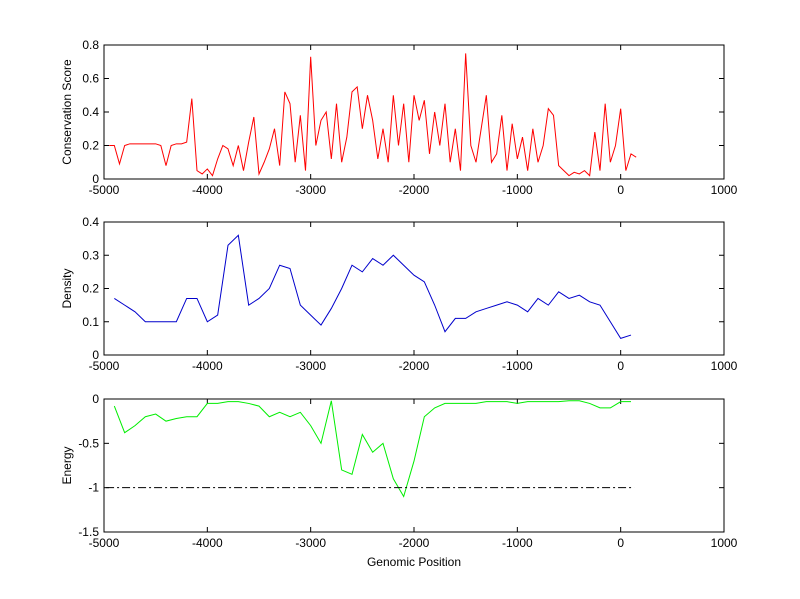 The width and height of the screenshot is (800, 599). What do you see at coordinates (93, 488) in the screenshot?
I see `y-tick-label: -1` at bounding box center [93, 488].